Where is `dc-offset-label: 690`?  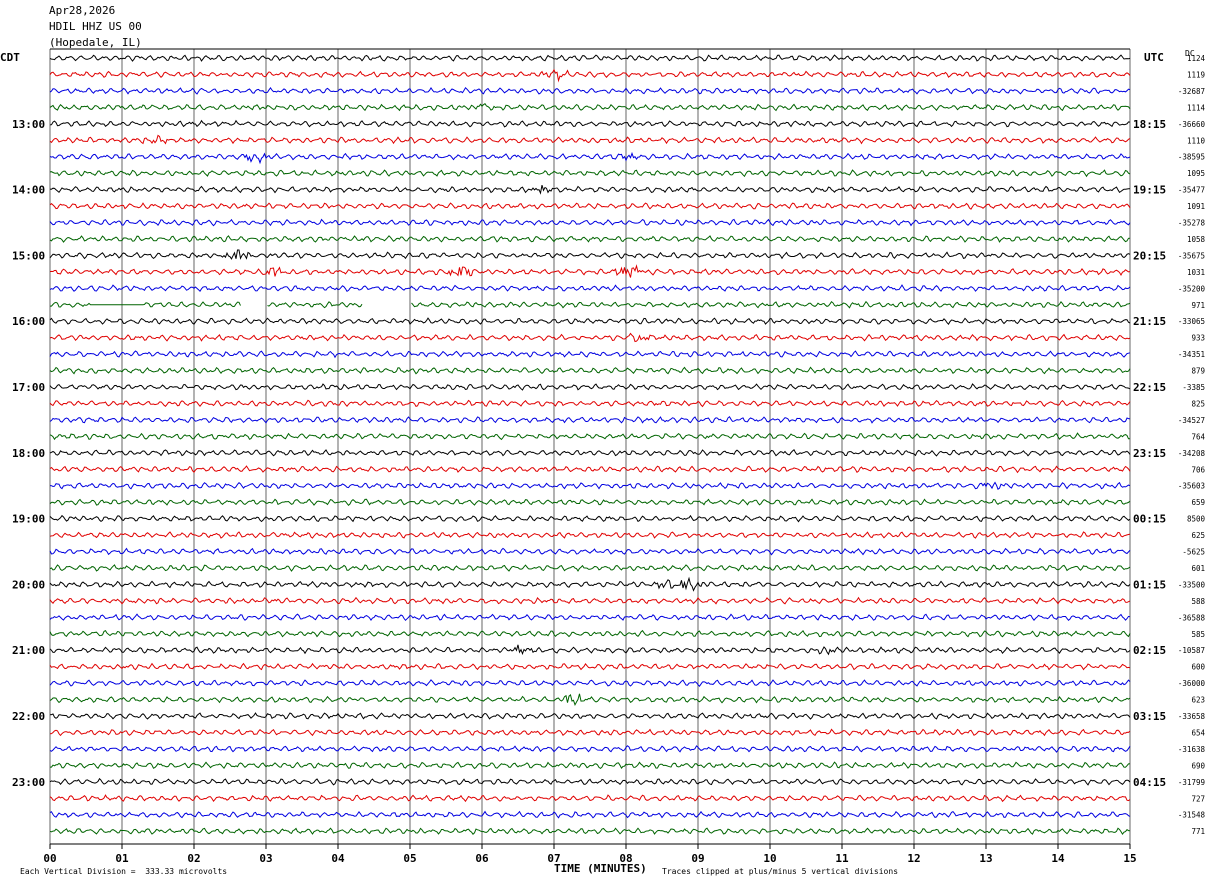
dc-offset-label: 690 is located at coordinates (1198, 765).